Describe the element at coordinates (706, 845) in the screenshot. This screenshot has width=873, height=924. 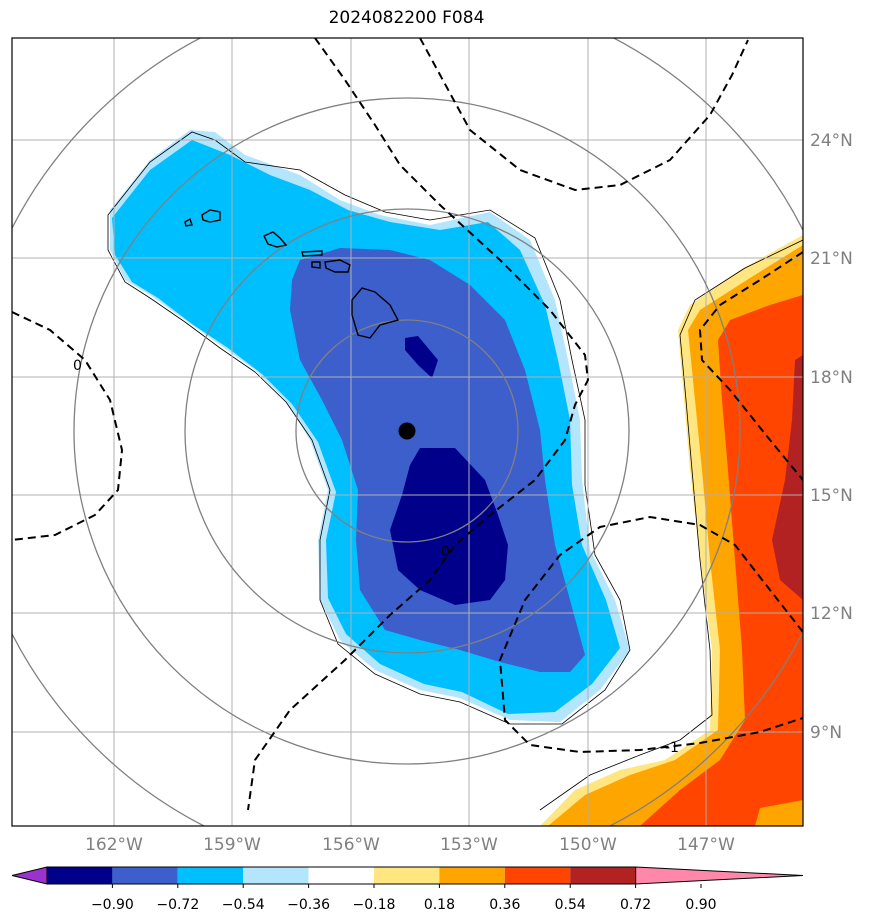
I see `lon-label: 147°W` at that location.